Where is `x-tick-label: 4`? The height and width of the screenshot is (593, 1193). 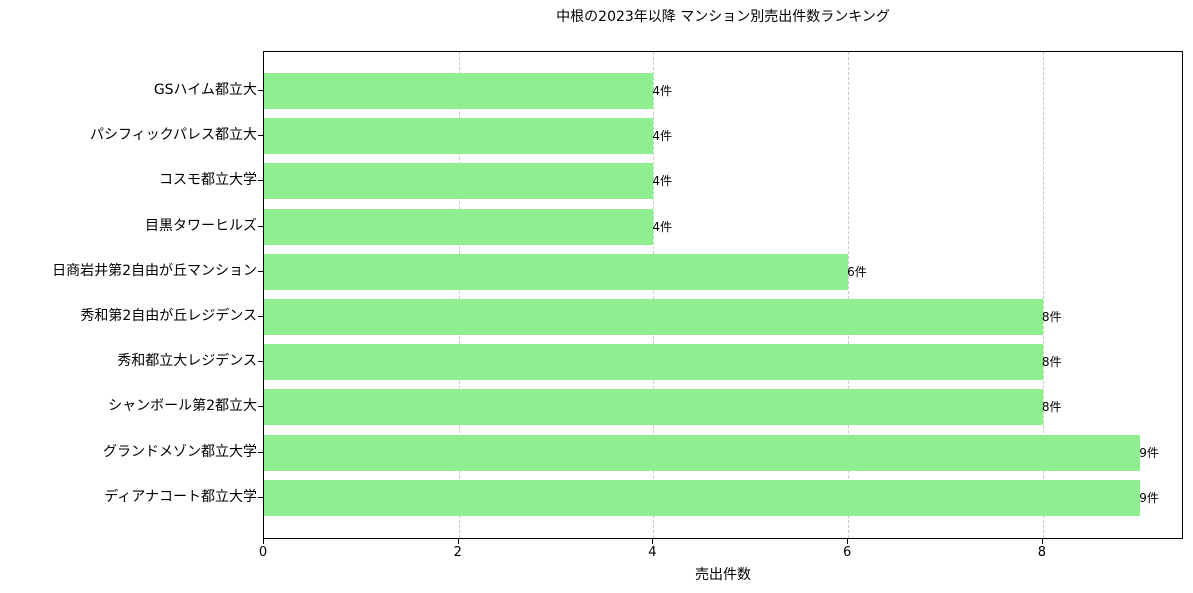 x-tick-label: 4 is located at coordinates (652, 552).